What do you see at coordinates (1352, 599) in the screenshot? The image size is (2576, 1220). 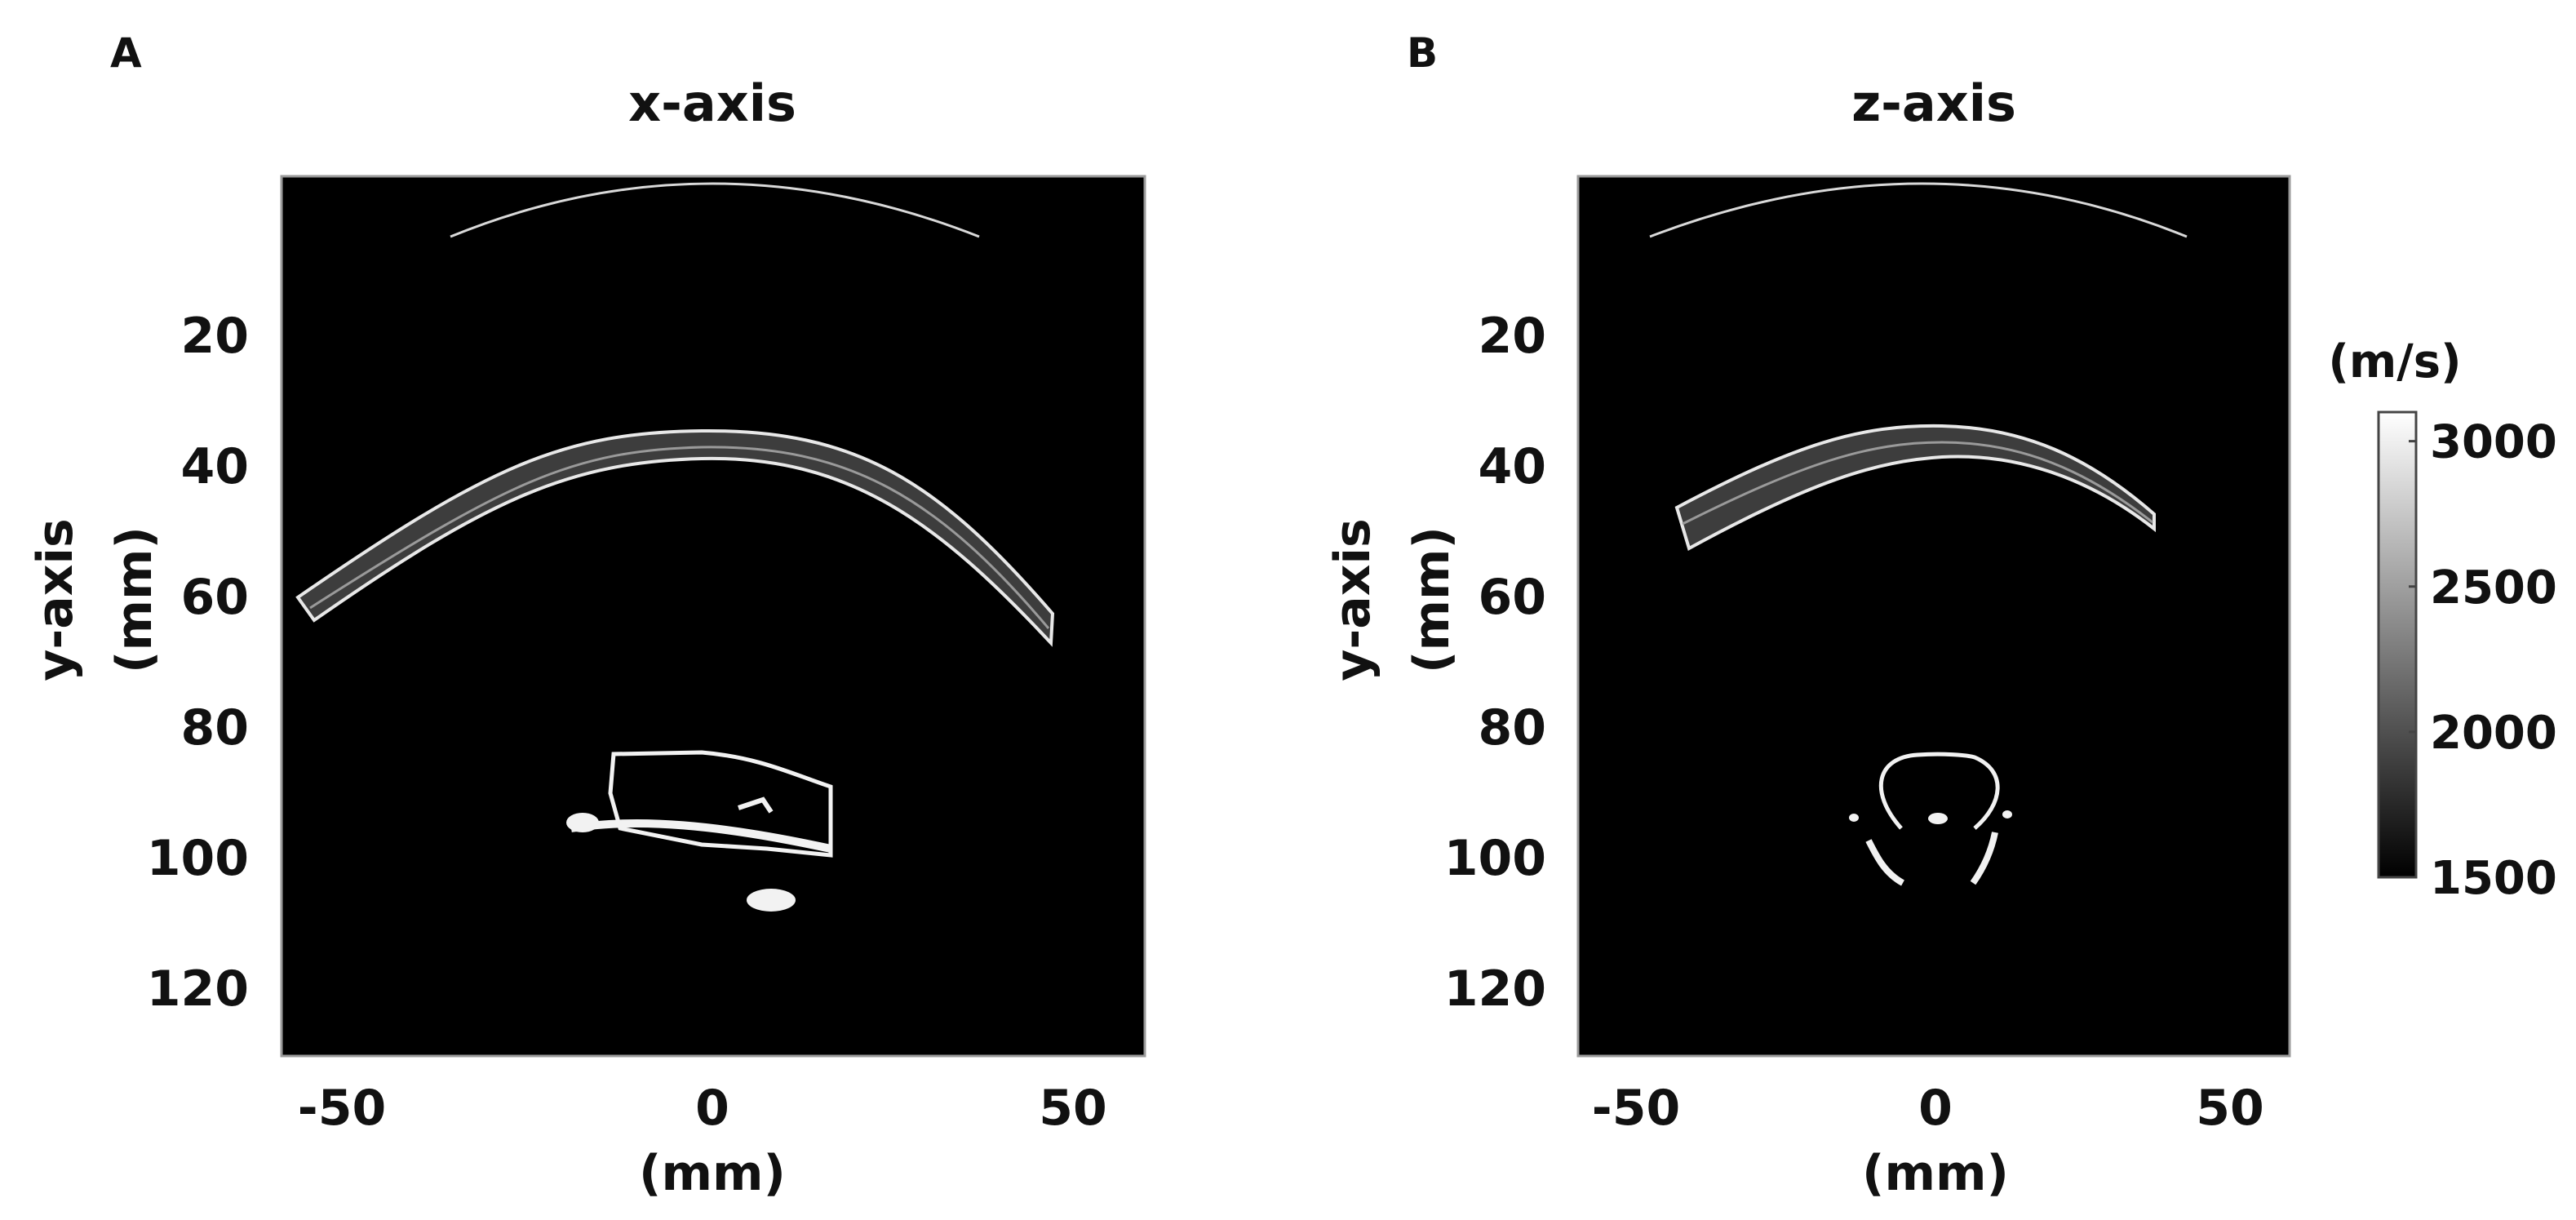 I see `panel-b-y-label: y-axis` at bounding box center [1352, 599].